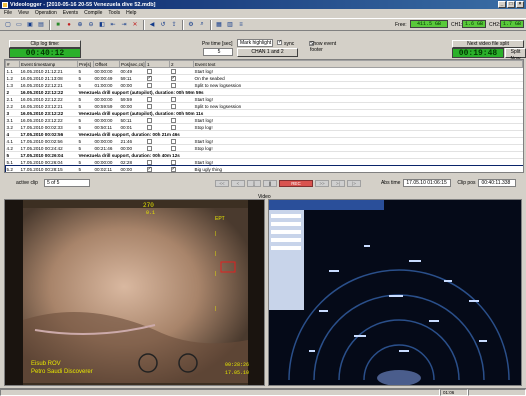  Describe the element at coordinates (255, 43) in the screenshot. I see `highlight-select: Mark highlight` at that location.